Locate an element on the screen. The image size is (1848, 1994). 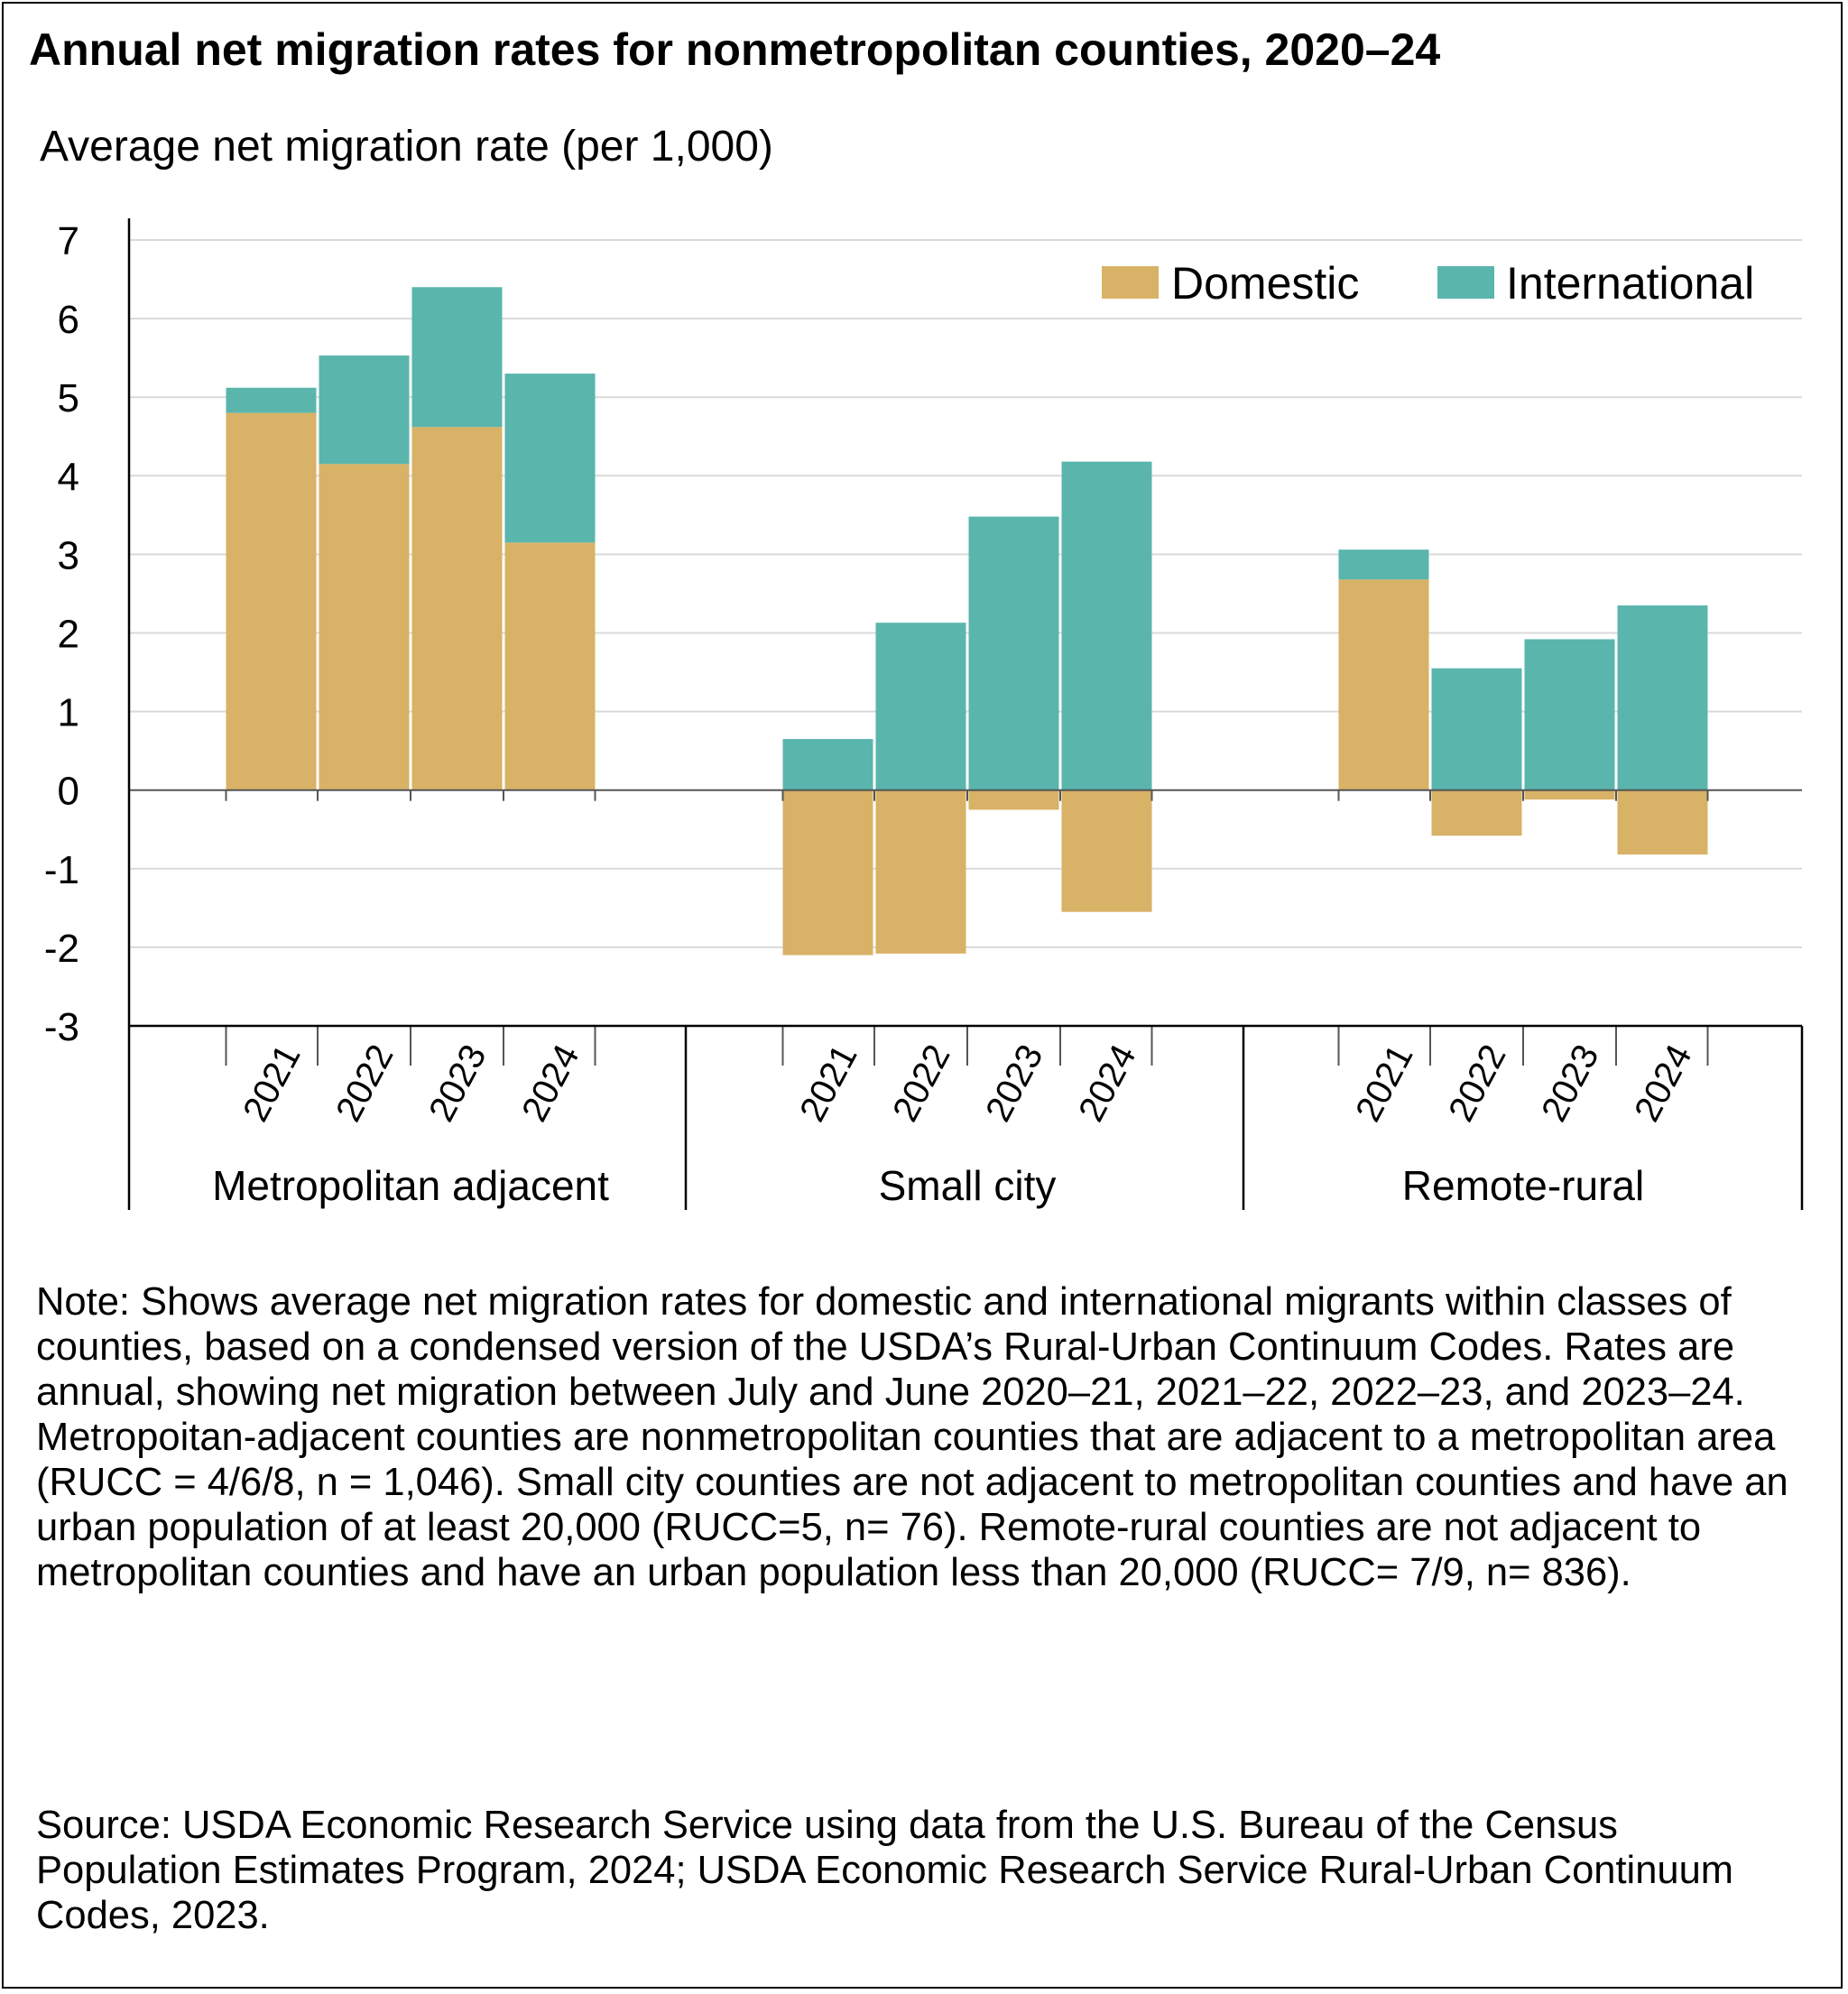
legend-label-domestic: Domestic is located at coordinates (1265, 284).